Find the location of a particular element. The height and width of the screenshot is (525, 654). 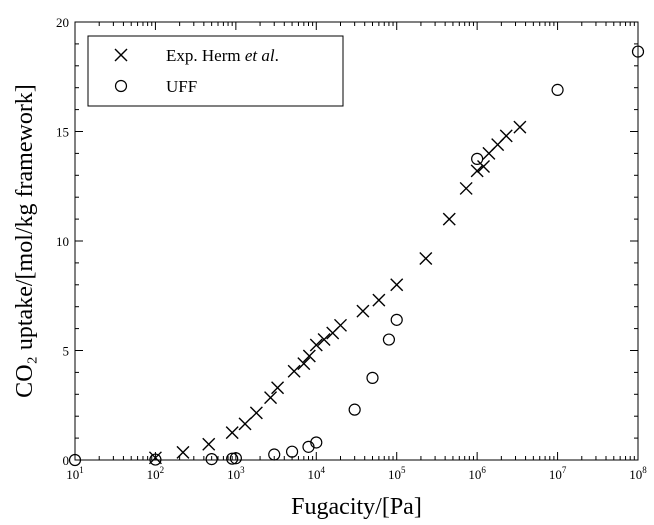

y-tick-label: 10 is located at coordinates (62, 241).